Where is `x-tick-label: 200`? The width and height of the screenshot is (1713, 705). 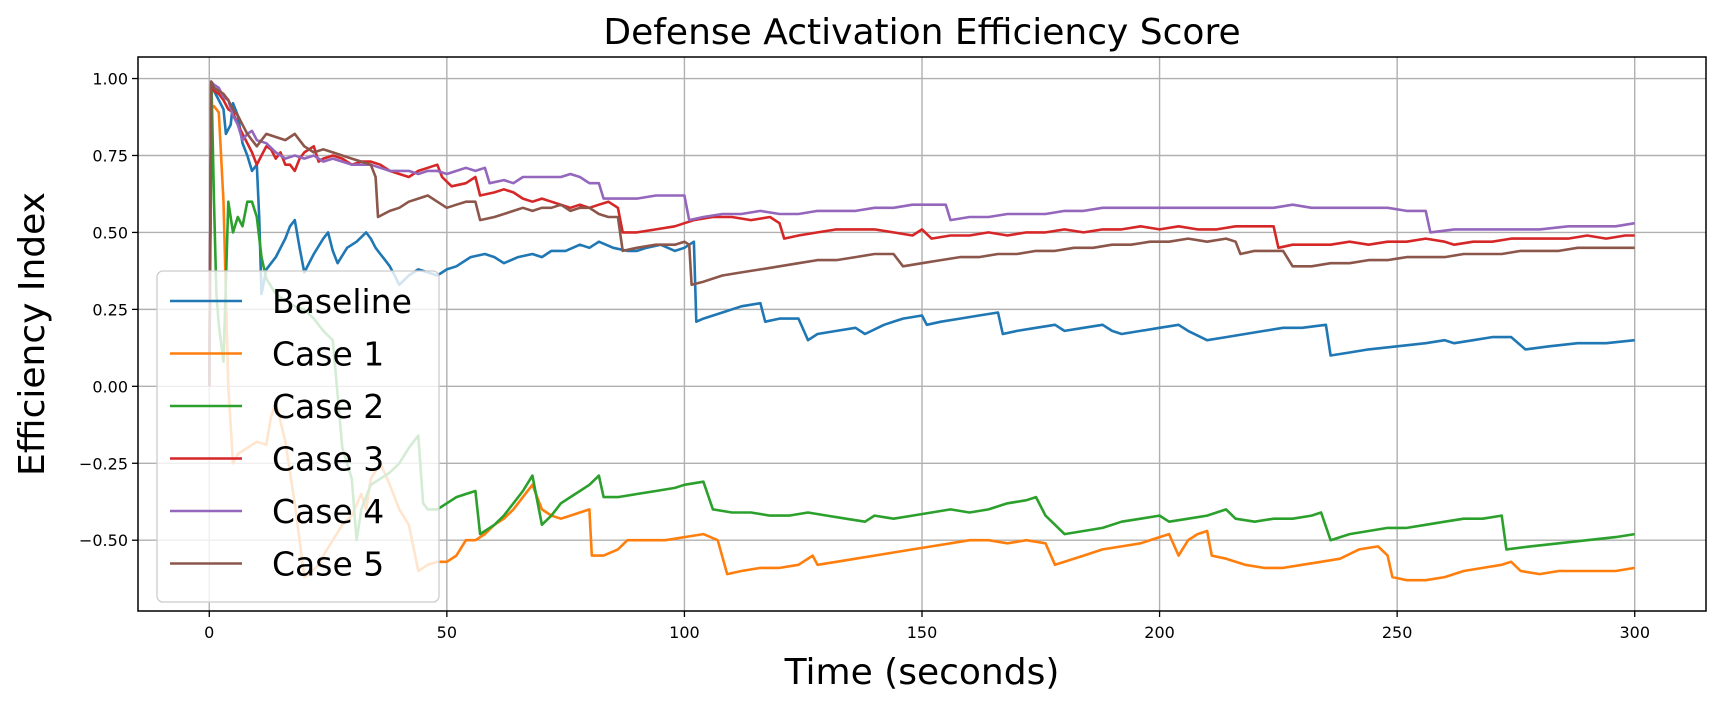
x-tick-label: 200 is located at coordinates (1159, 632).